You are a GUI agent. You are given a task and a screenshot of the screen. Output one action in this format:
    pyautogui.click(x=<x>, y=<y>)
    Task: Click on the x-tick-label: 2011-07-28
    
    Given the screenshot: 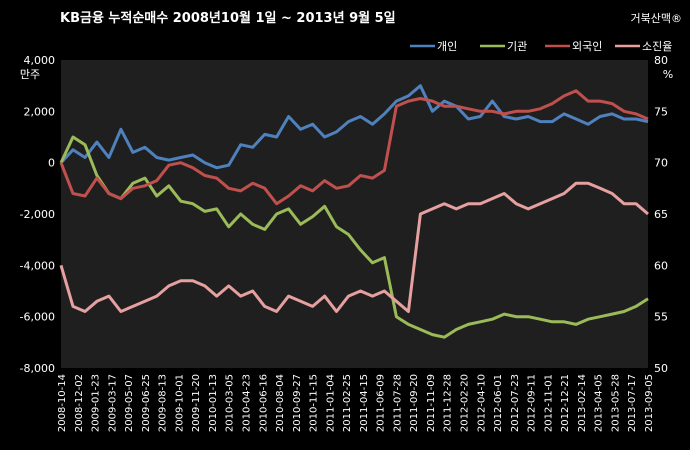 What is the action you would take?
    pyautogui.click(x=397, y=403)
    